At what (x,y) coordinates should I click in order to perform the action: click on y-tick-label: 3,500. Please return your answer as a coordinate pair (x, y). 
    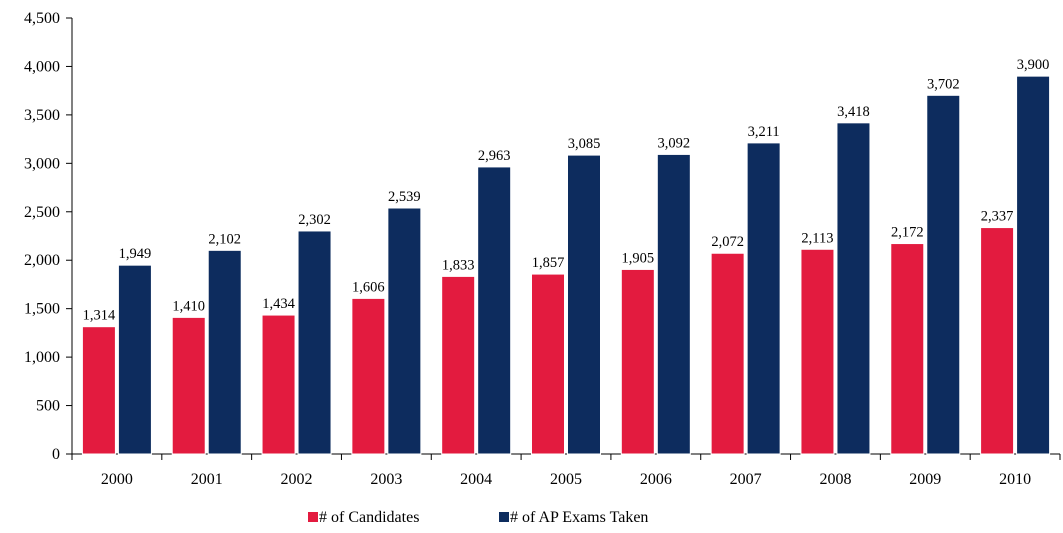
    Looking at the image, I should click on (42, 115).